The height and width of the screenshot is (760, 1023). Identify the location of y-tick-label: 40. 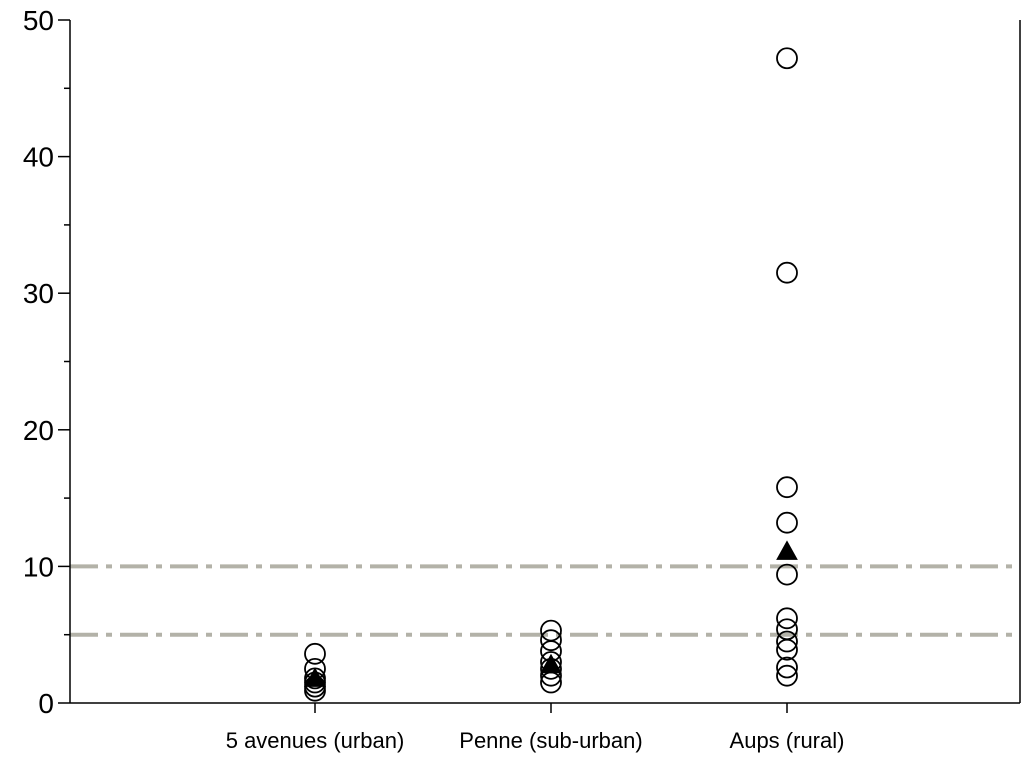
(38, 157).